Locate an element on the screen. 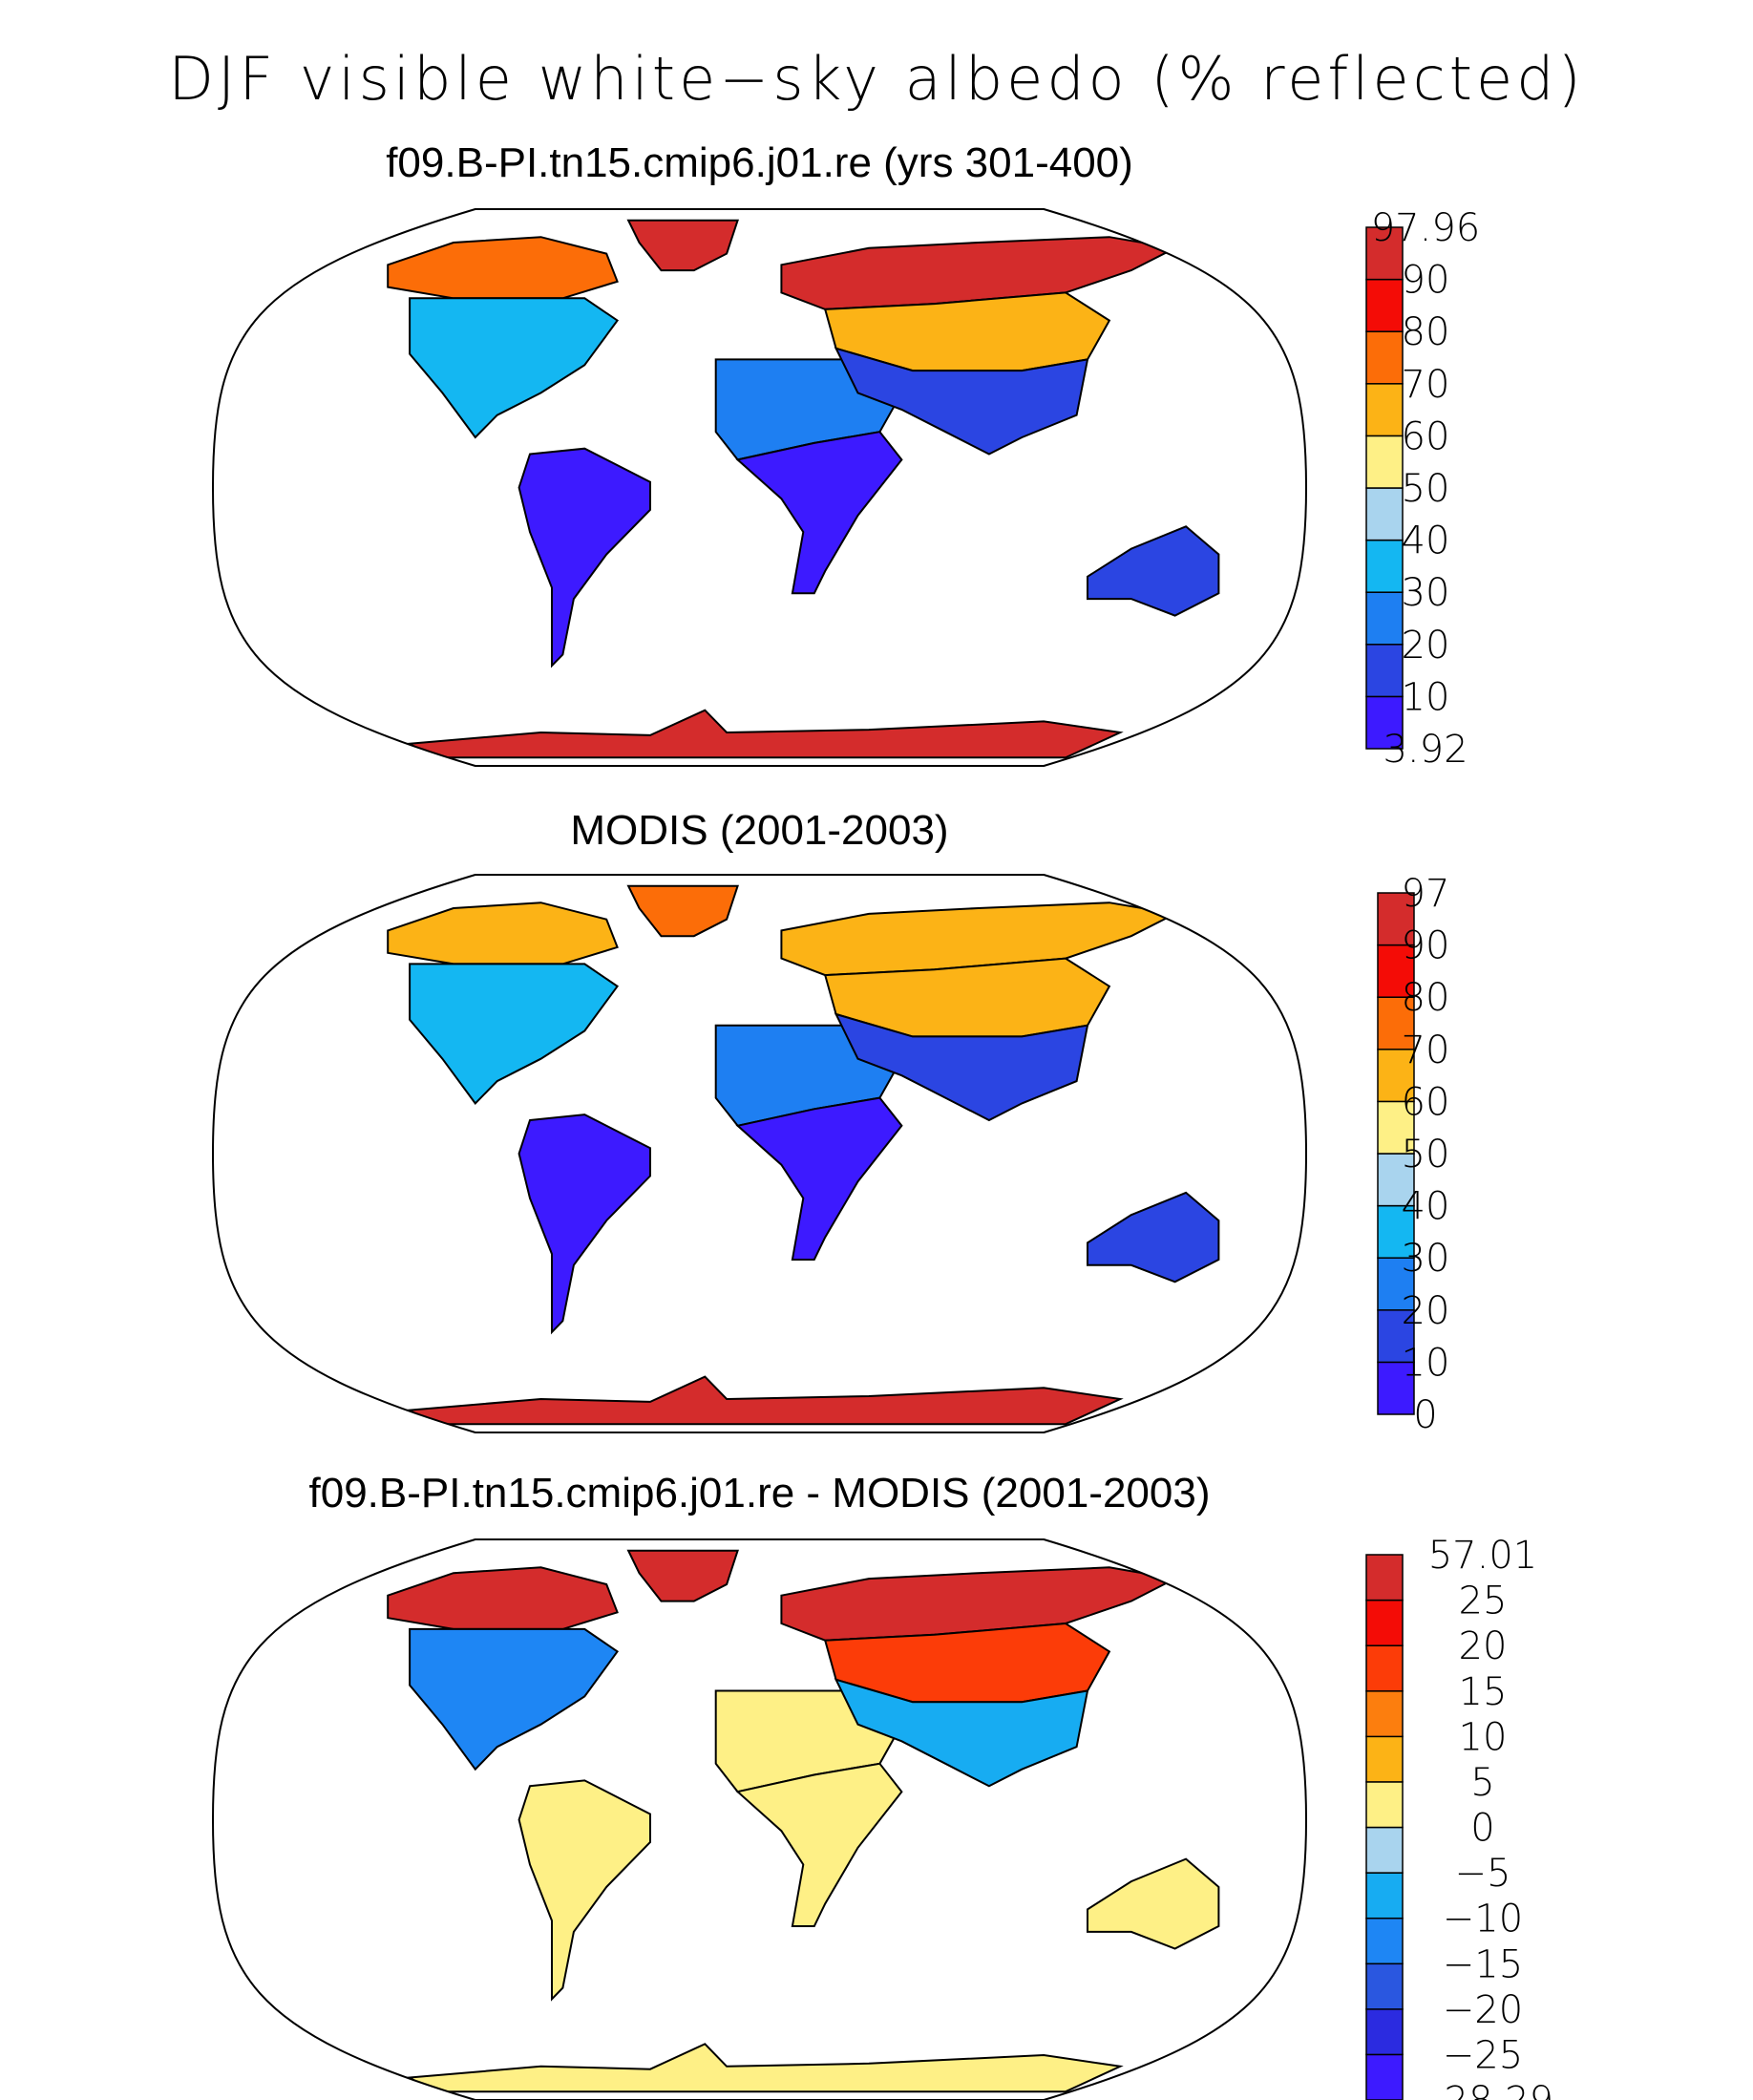 This screenshot has width=1753, height=2100. colorbar-label: 15 is located at coordinates (1483, 1692).